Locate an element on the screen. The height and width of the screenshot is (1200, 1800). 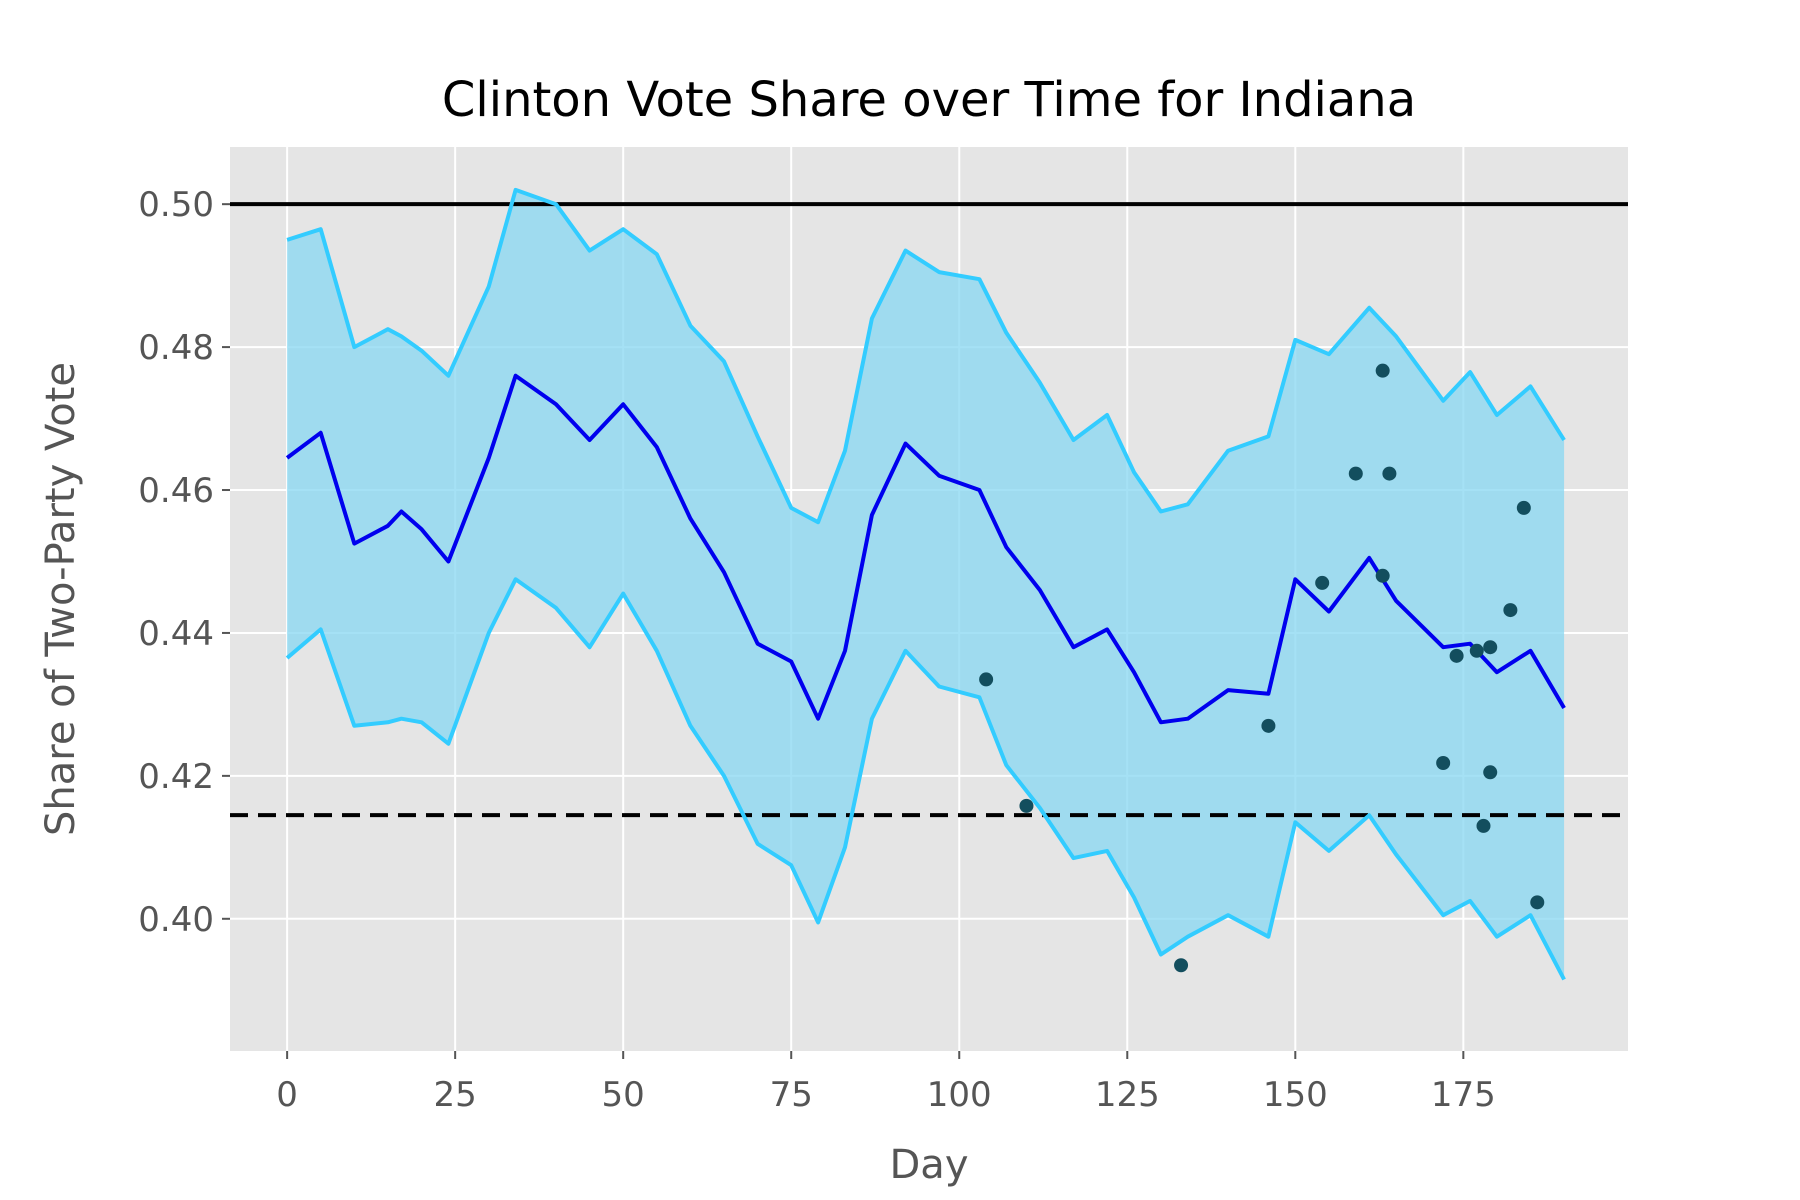
y-tick-label: 0.50 is located at coordinates (176, 205).